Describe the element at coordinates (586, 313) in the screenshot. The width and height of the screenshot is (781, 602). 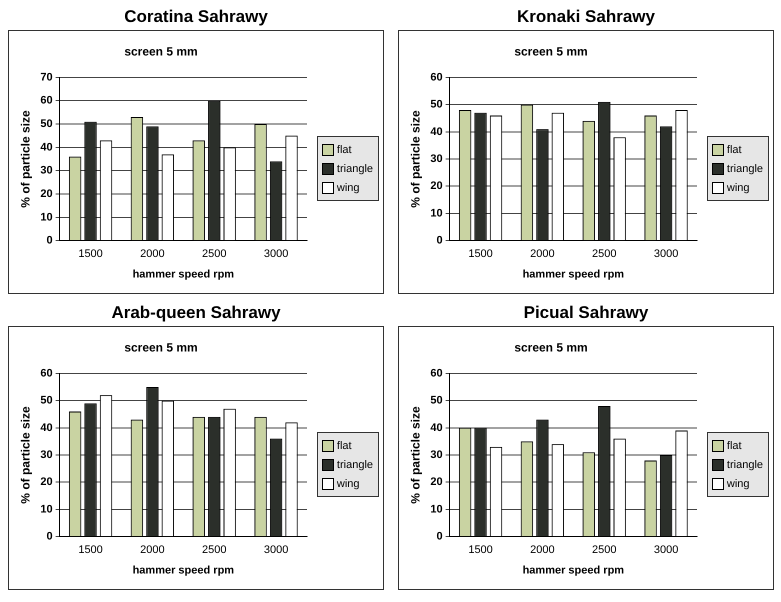
I see `chart-title: Picual Sahrawy` at that location.